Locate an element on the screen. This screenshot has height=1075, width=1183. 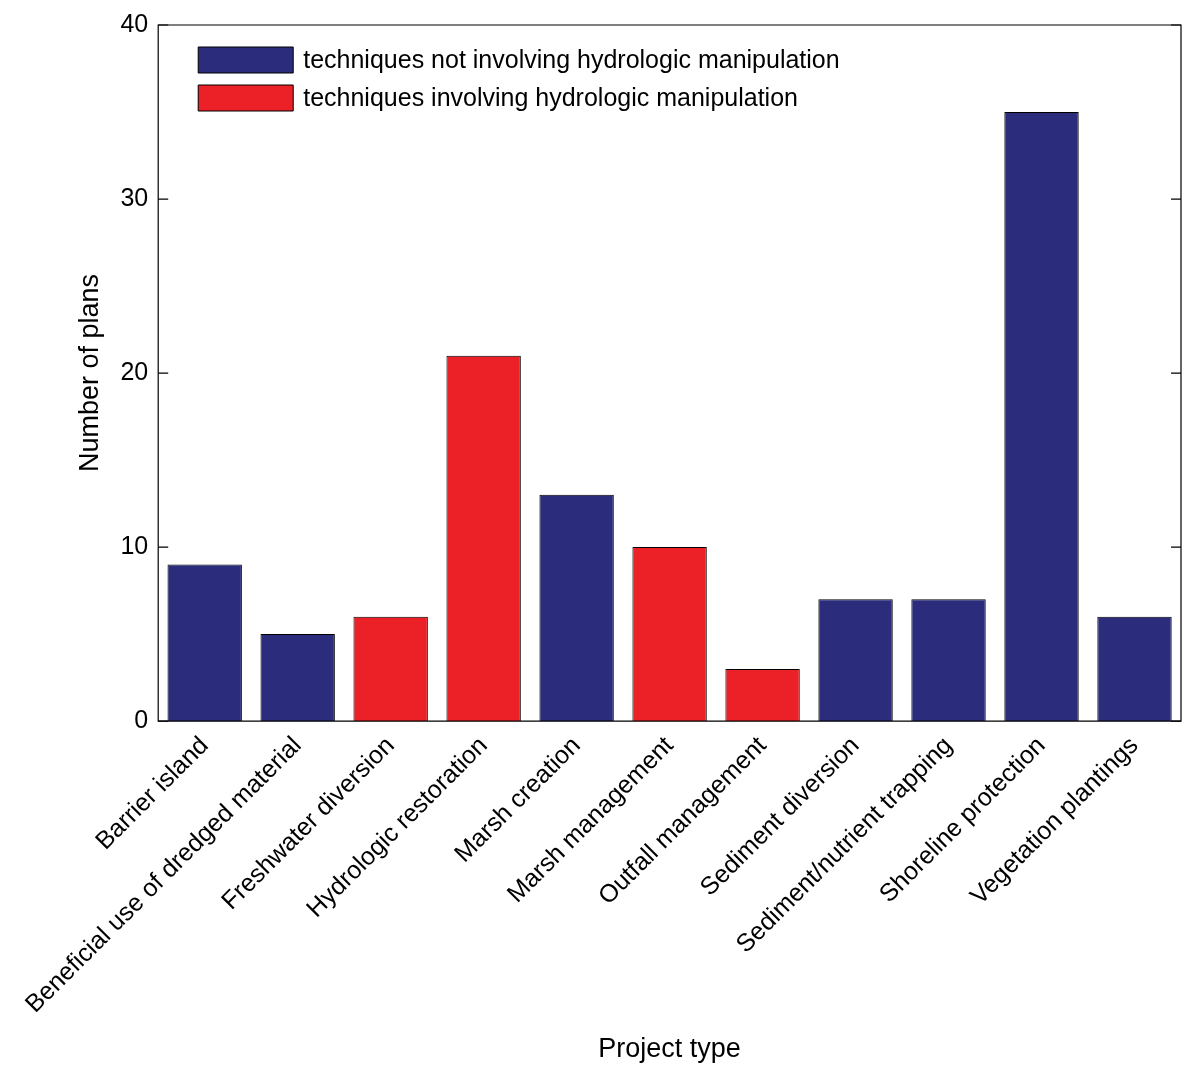
legend-label: techniques involving hydrologic manipulation is located at coordinates (550, 96).